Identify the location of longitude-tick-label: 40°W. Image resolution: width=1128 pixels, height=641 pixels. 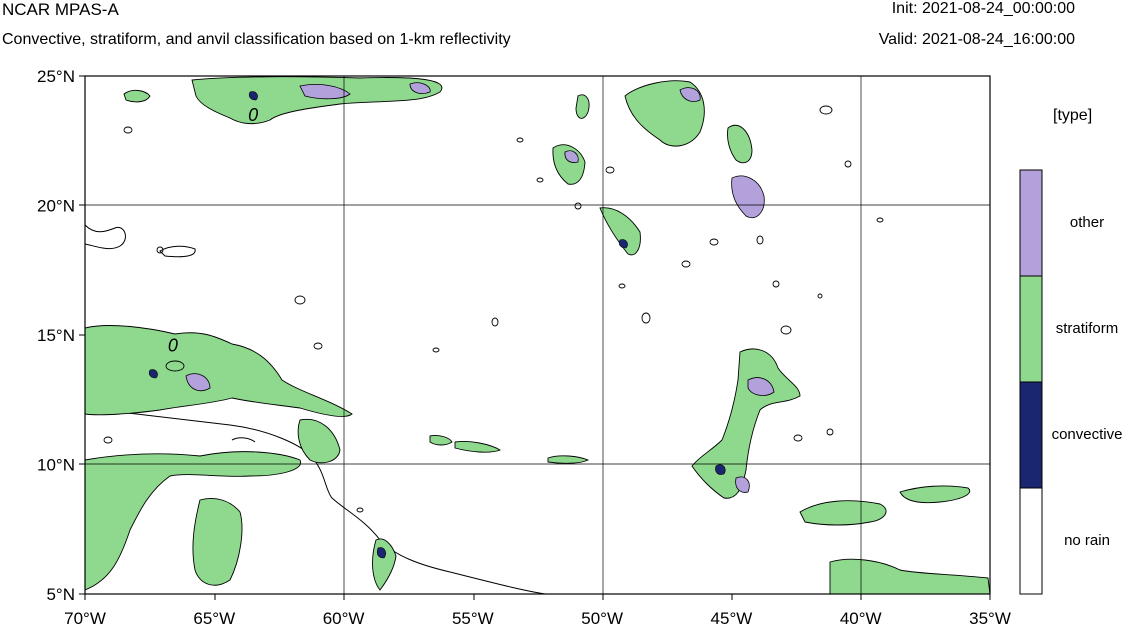
(861, 618).